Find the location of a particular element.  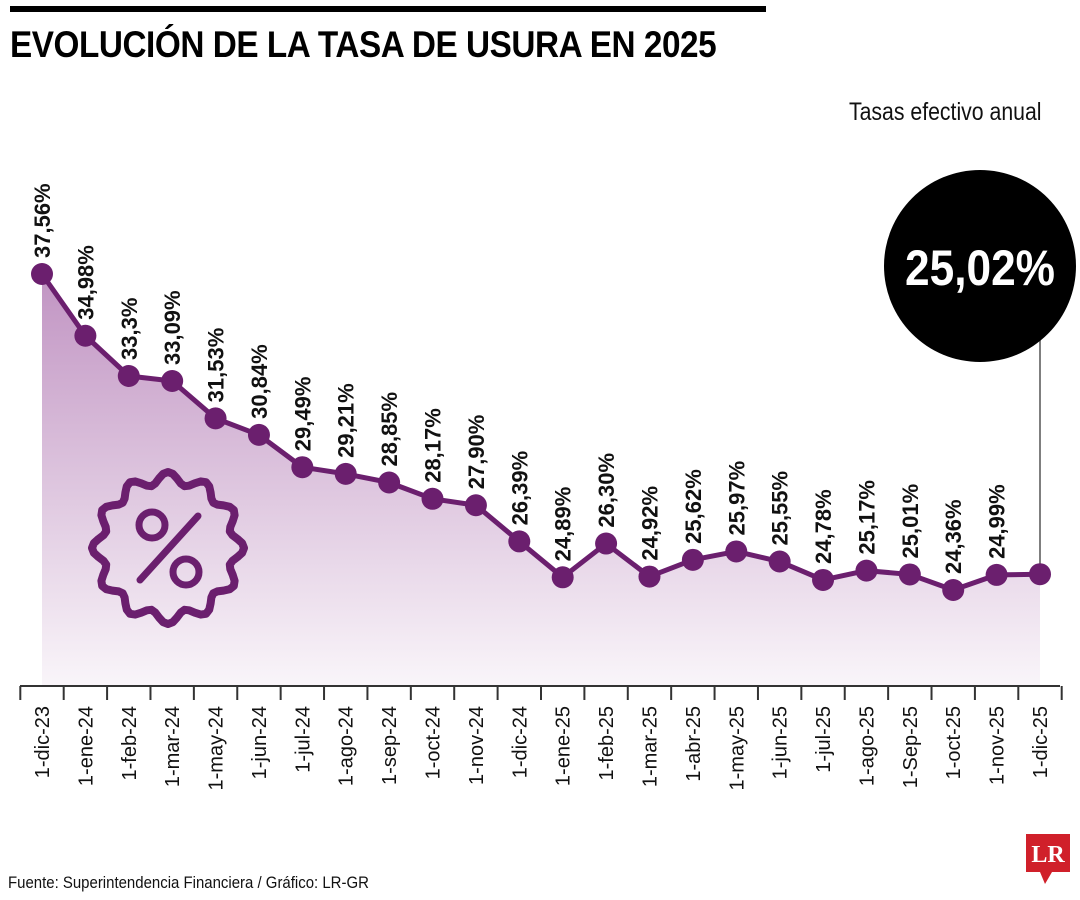

value-label-19: 25,17% is located at coordinates (866, 517).